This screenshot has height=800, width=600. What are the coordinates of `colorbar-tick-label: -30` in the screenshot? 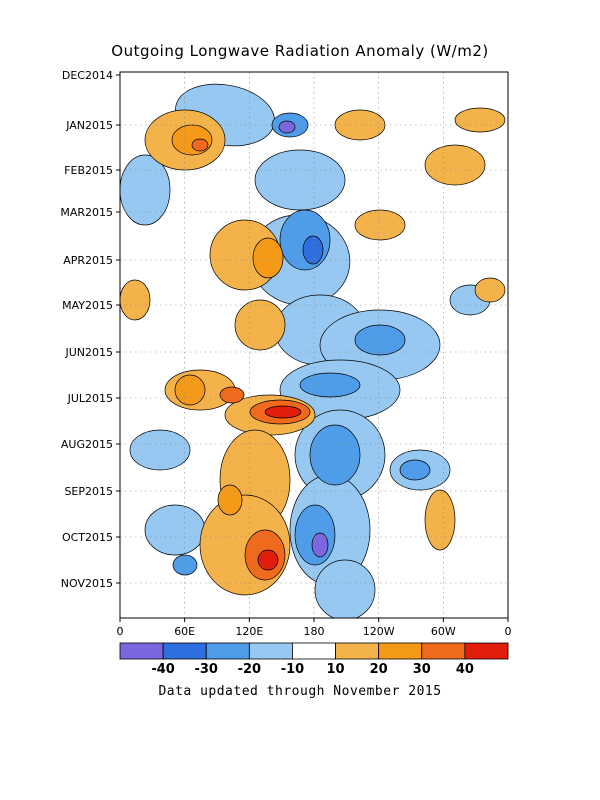 It's located at (206, 669).